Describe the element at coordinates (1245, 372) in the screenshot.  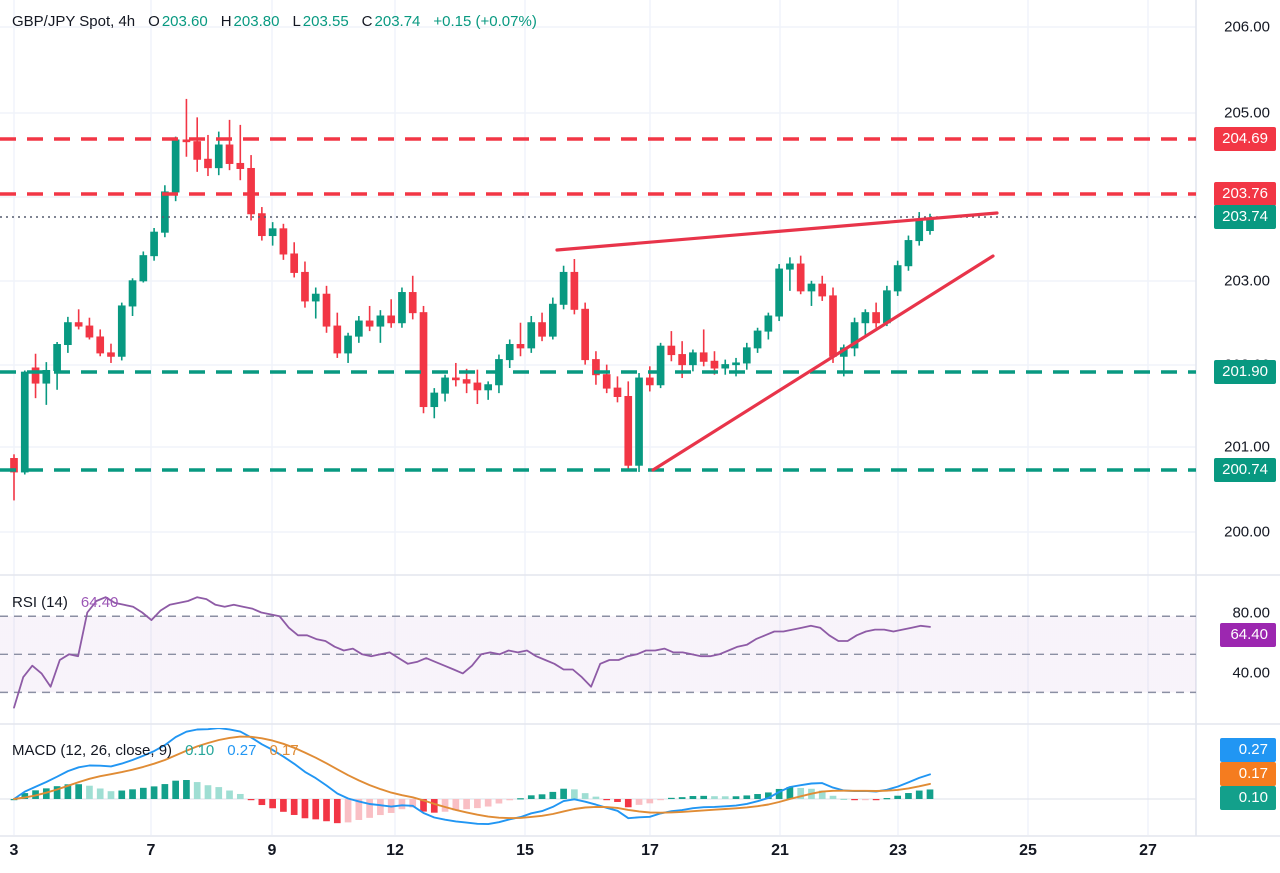
I see `price-axis-badge: 201.90` at that location.